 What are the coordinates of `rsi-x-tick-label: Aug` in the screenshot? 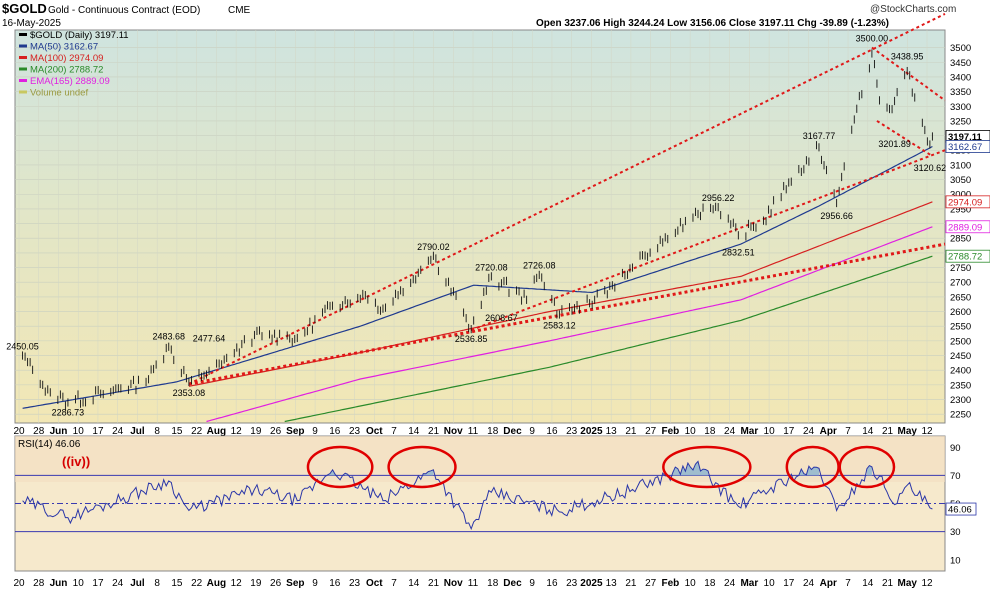 It's located at (216, 583).